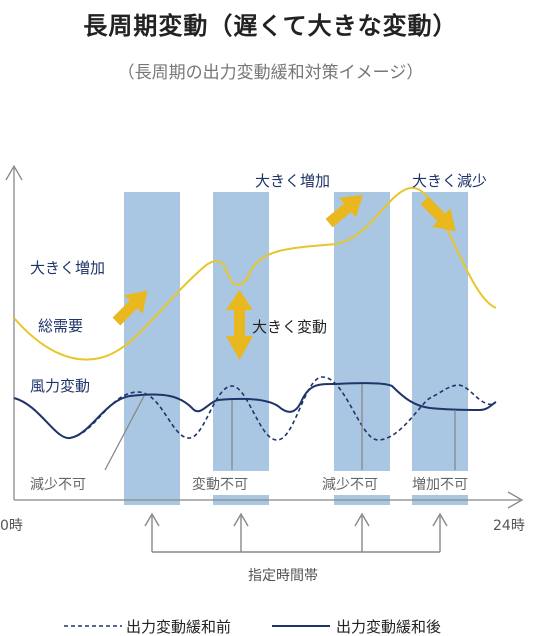 The width and height of the screenshot is (541, 636). I want to click on designated-period-bracket, so click(296, 532).